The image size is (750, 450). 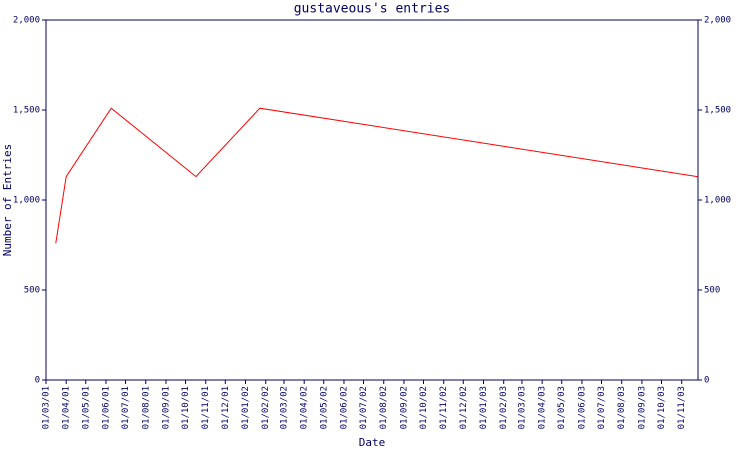 What do you see at coordinates (126, 407) in the screenshot?
I see `x-tick-label: 01/07/01` at bounding box center [126, 407].